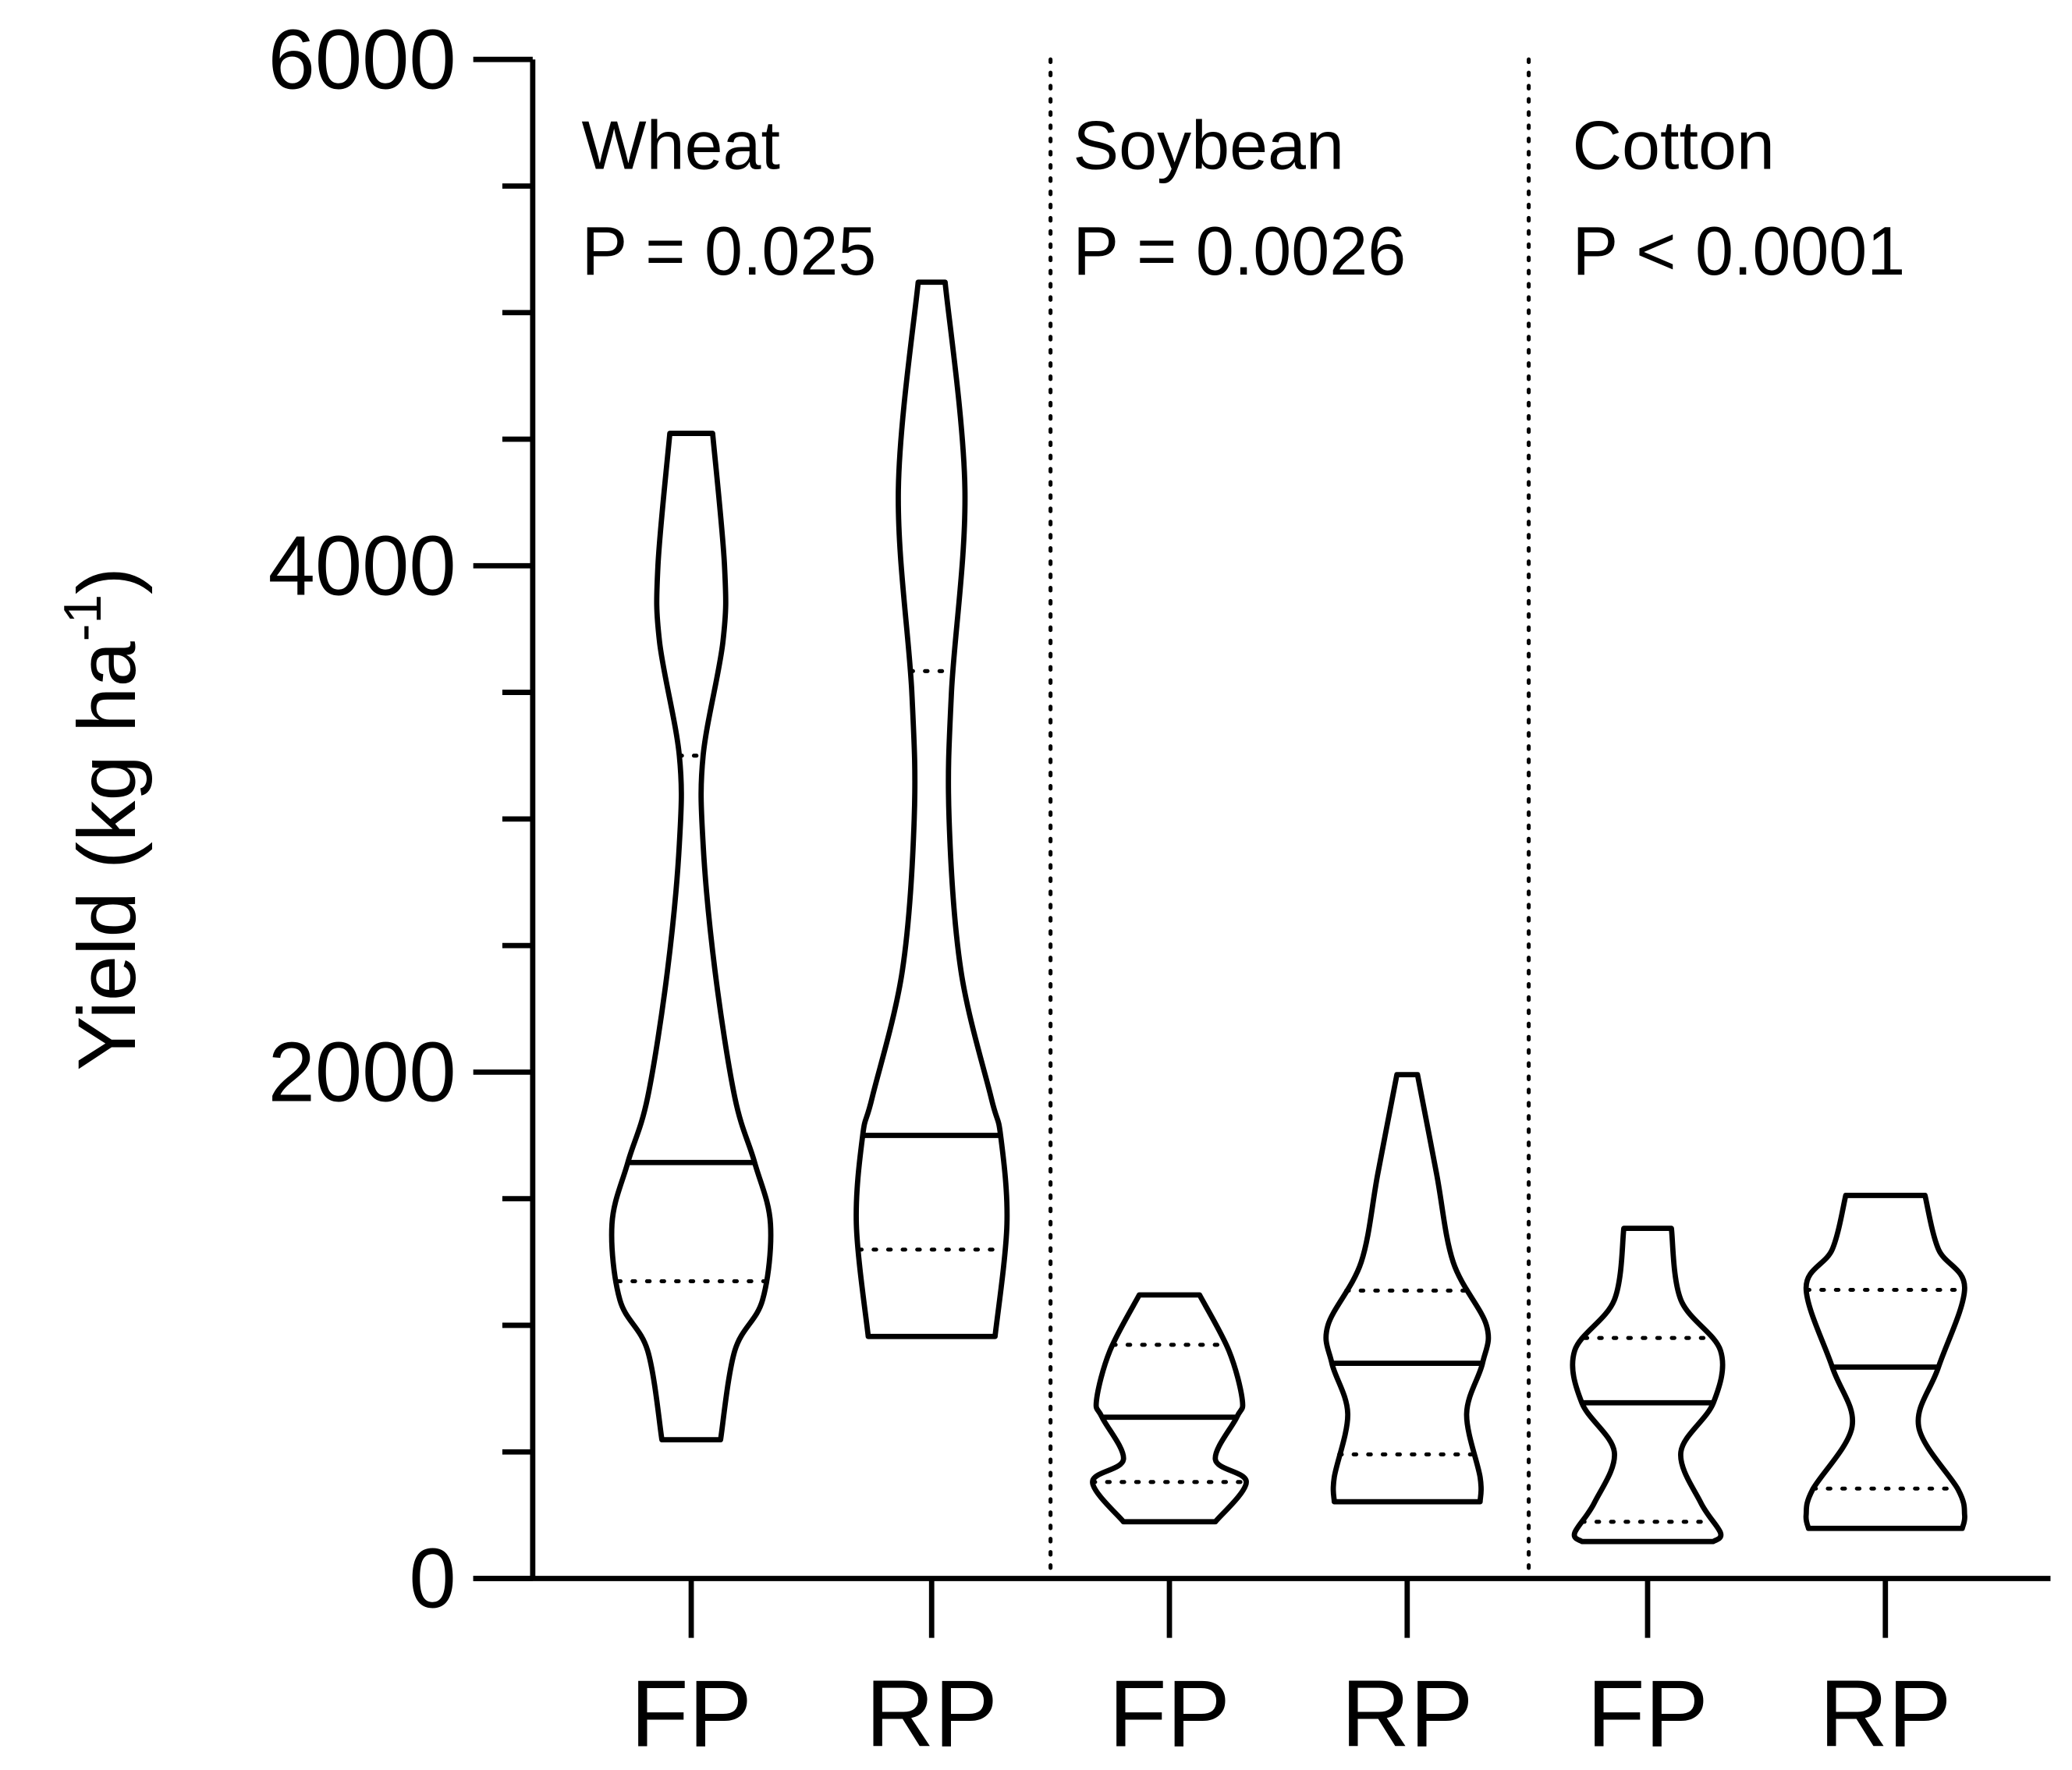  I want to click on group-label: Cotton, so click(1673, 145).